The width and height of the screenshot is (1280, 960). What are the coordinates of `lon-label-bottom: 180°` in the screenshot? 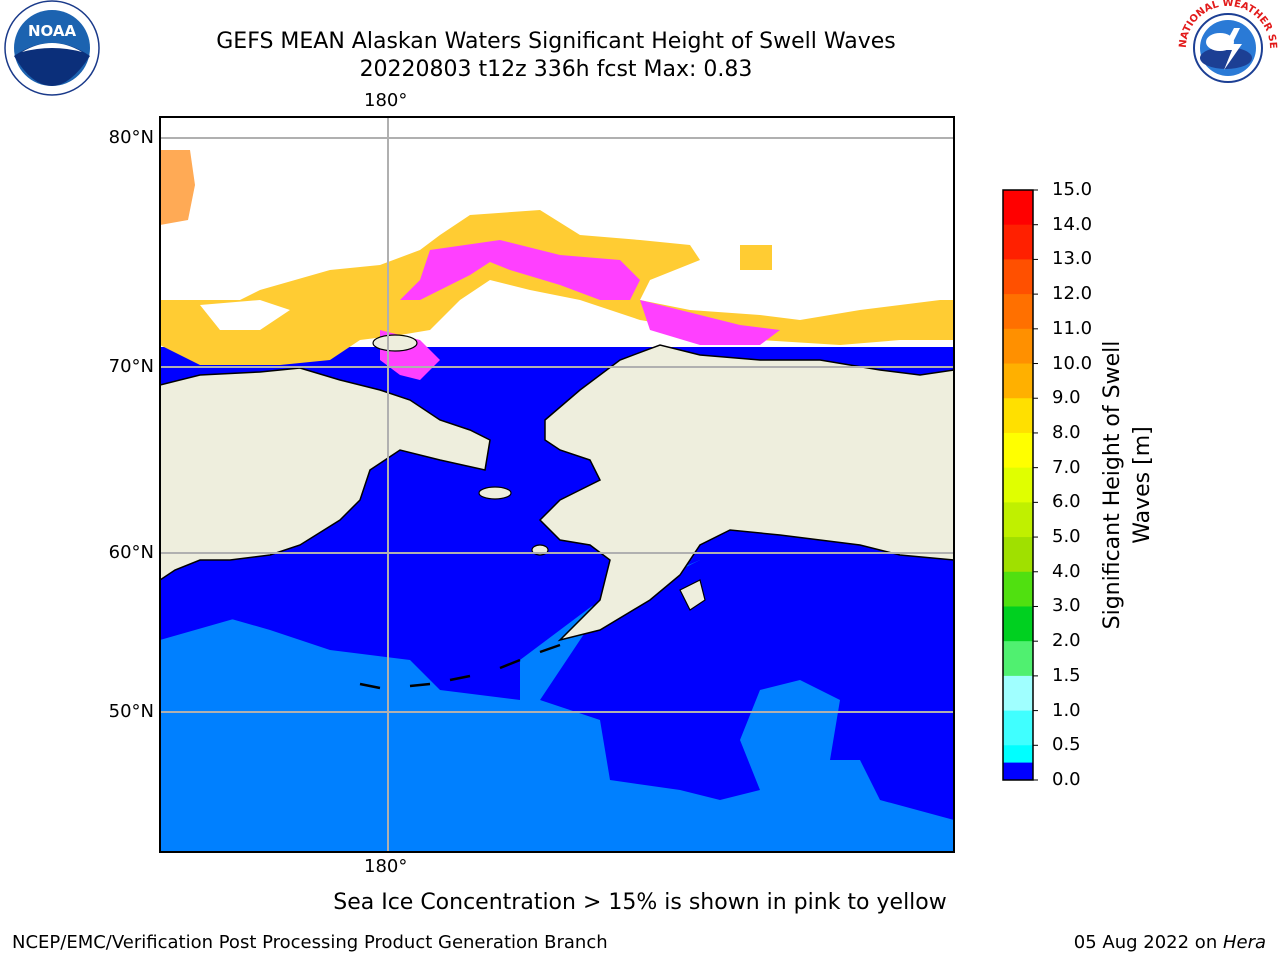 It's located at (386, 866).